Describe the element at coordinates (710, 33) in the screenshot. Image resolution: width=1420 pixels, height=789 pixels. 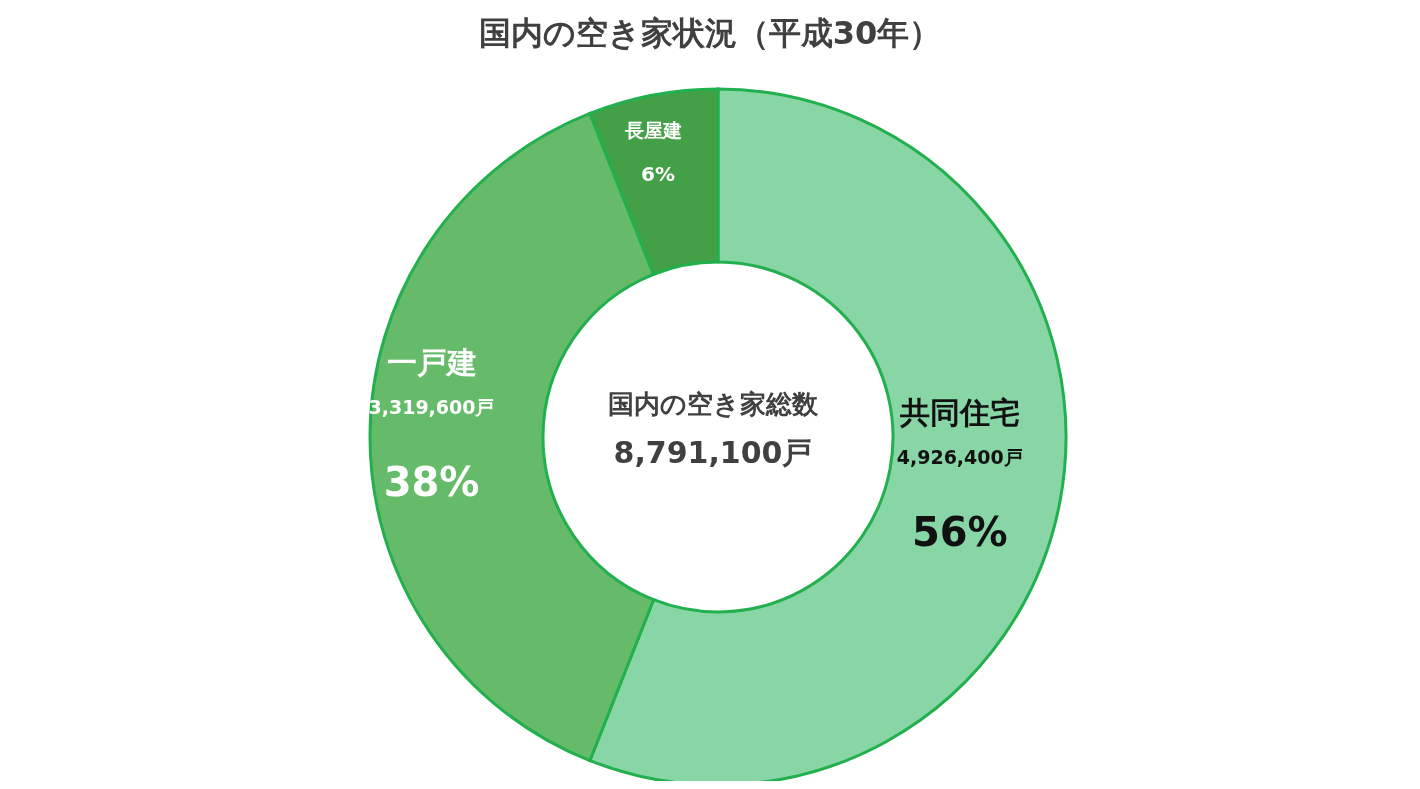
I see `chart-title: 国内の空き家状況（平成30年）` at that location.